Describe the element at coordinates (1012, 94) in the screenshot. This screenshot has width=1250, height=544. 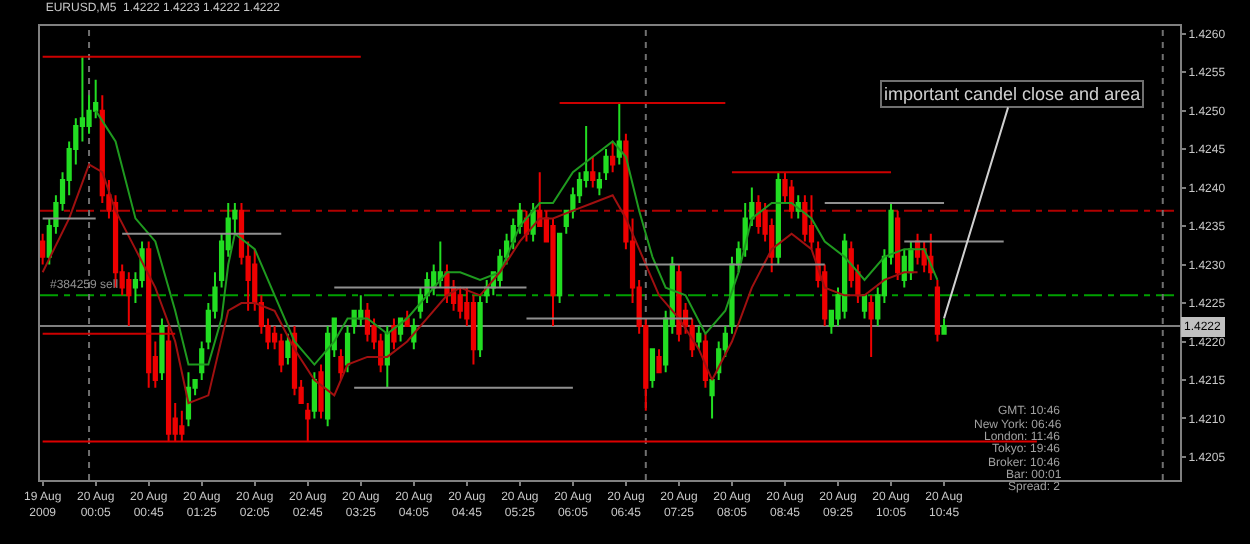
I see `annotation: important candel close and area` at that location.